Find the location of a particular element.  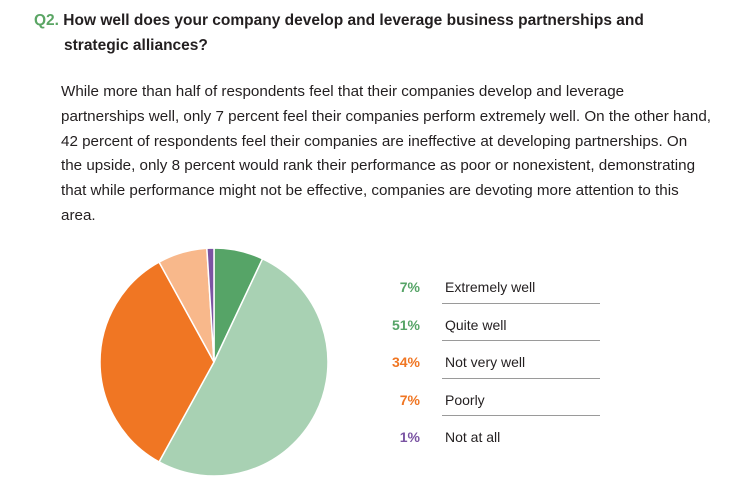

legend-item: 34% Not very well is located at coordinates (490, 364).